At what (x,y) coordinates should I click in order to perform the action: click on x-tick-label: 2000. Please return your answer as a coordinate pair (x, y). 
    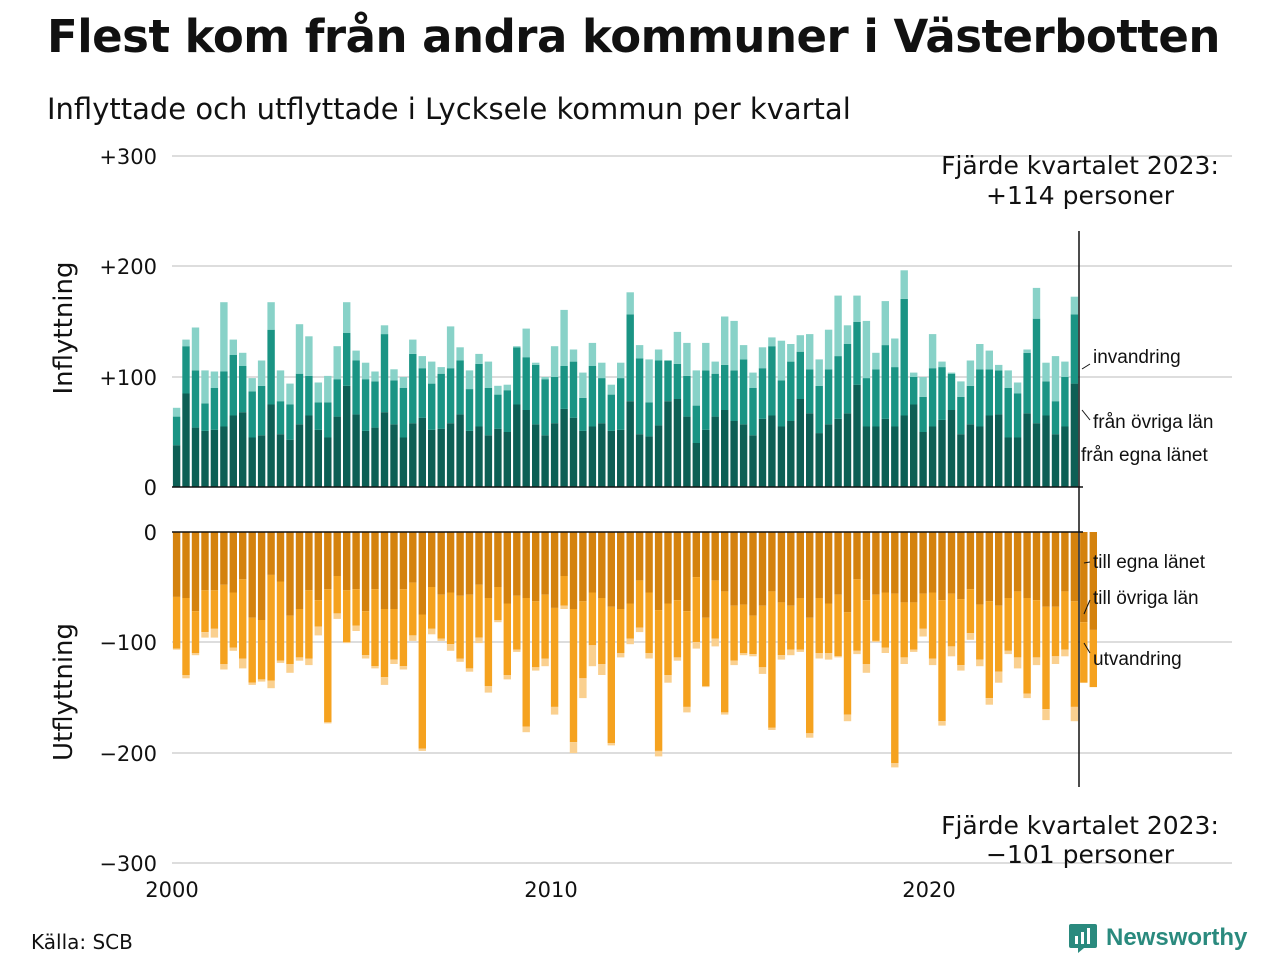
    Looking at the image, I should click on (171, 890).